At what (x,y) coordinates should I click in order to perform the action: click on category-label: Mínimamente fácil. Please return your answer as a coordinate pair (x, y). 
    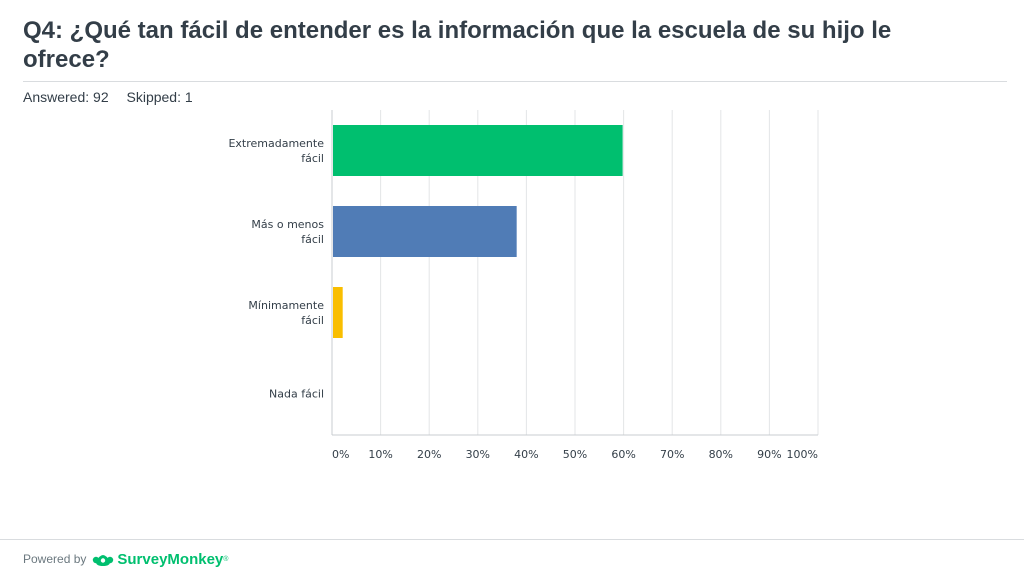
    Looking at the image, I should click on (286, 313).